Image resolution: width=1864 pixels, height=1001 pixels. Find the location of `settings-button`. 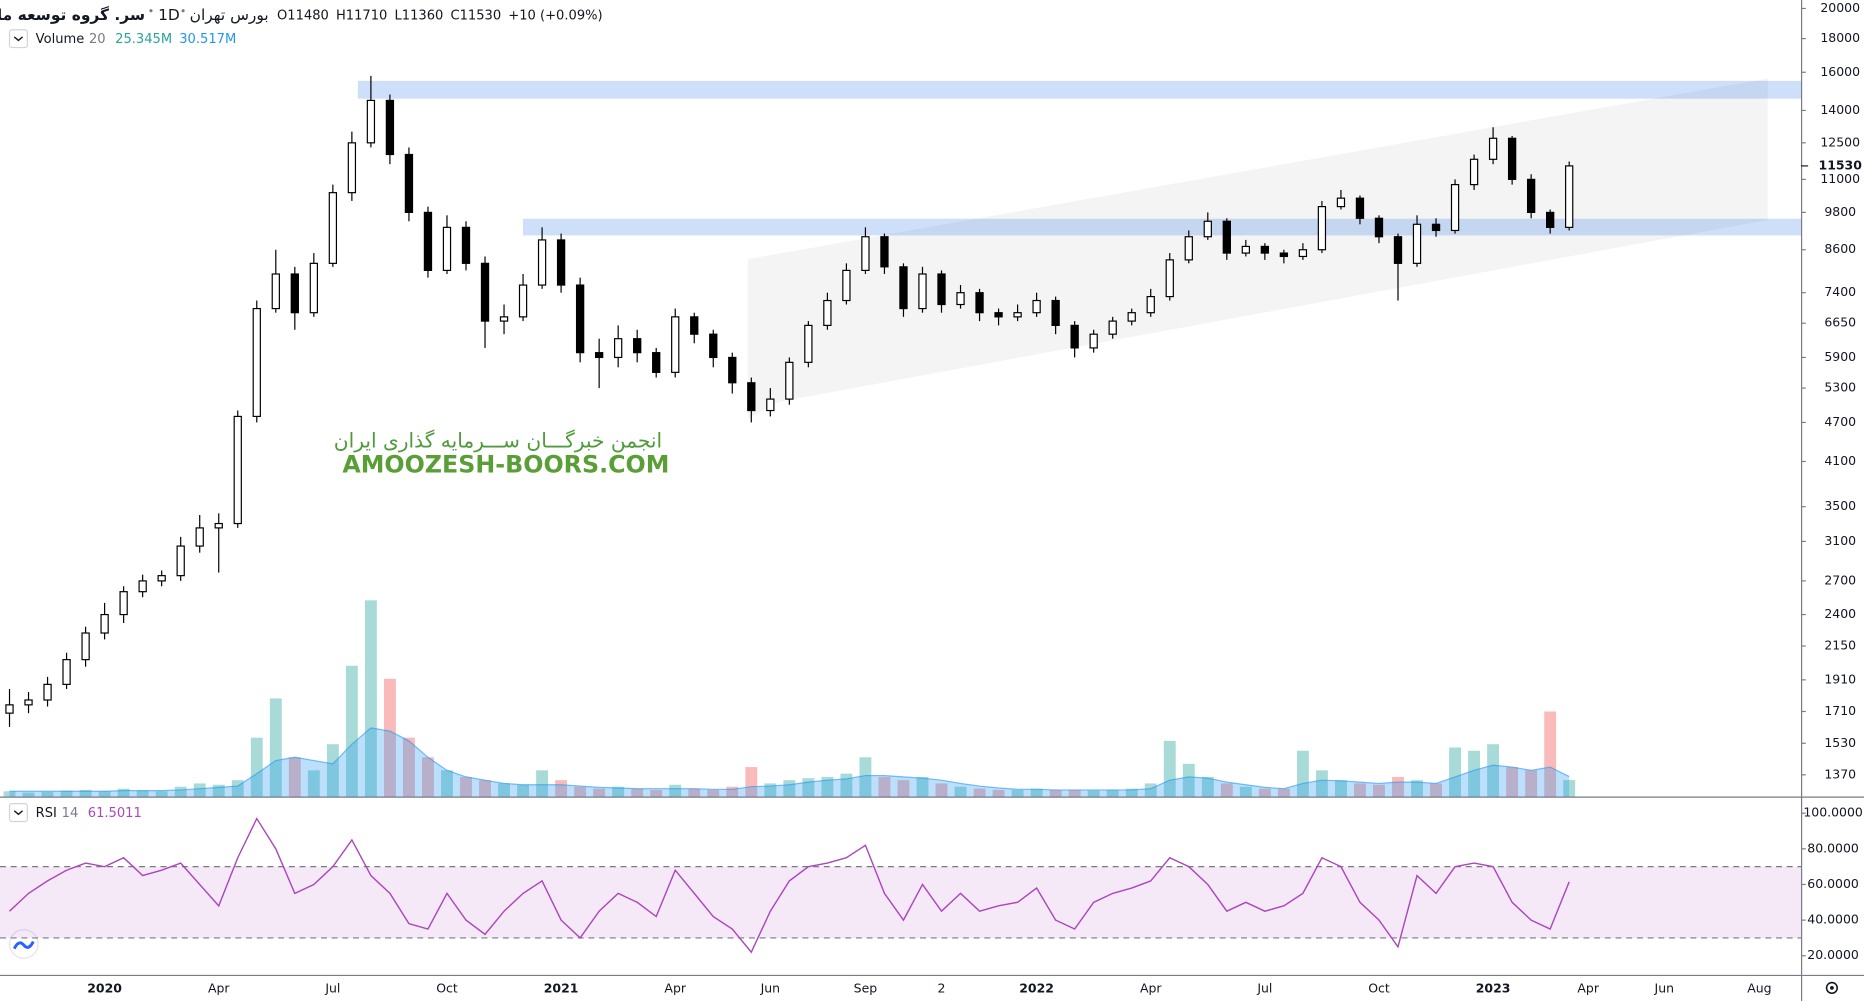

settings-button is located at coordinates (1832, 988).